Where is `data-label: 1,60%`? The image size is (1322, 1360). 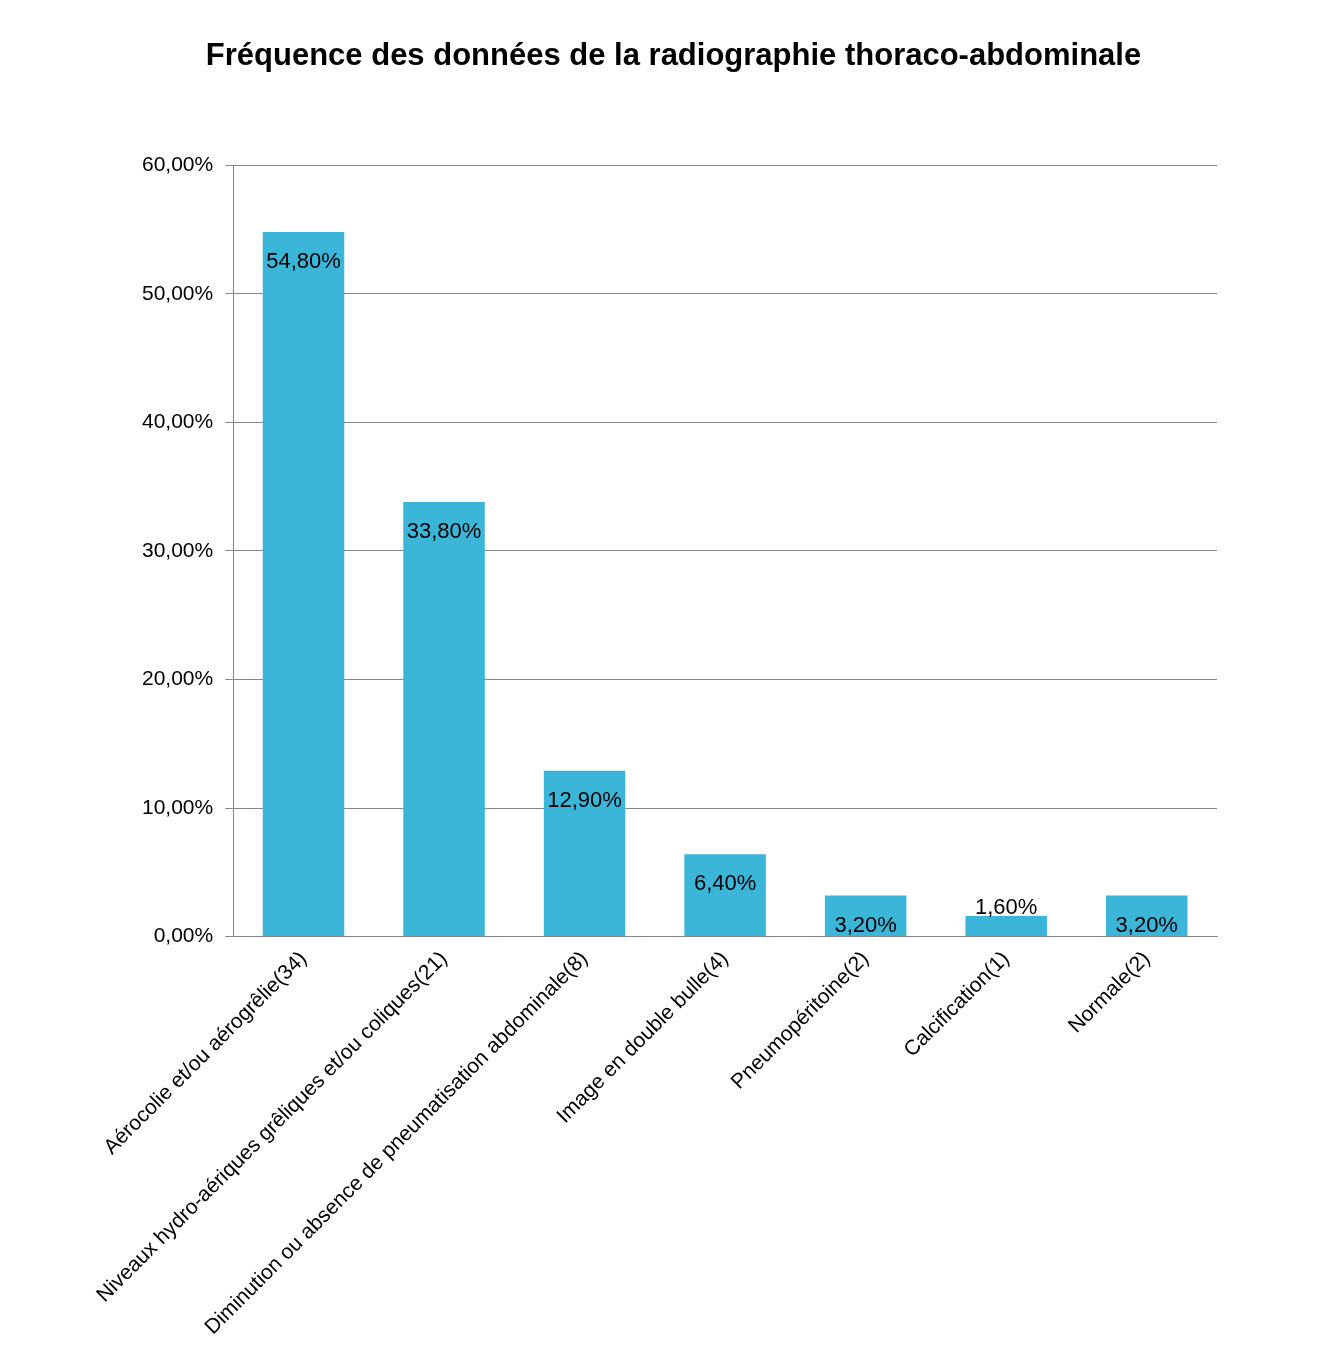
data-label: 1,60% is located at coordinates (1006, 907).